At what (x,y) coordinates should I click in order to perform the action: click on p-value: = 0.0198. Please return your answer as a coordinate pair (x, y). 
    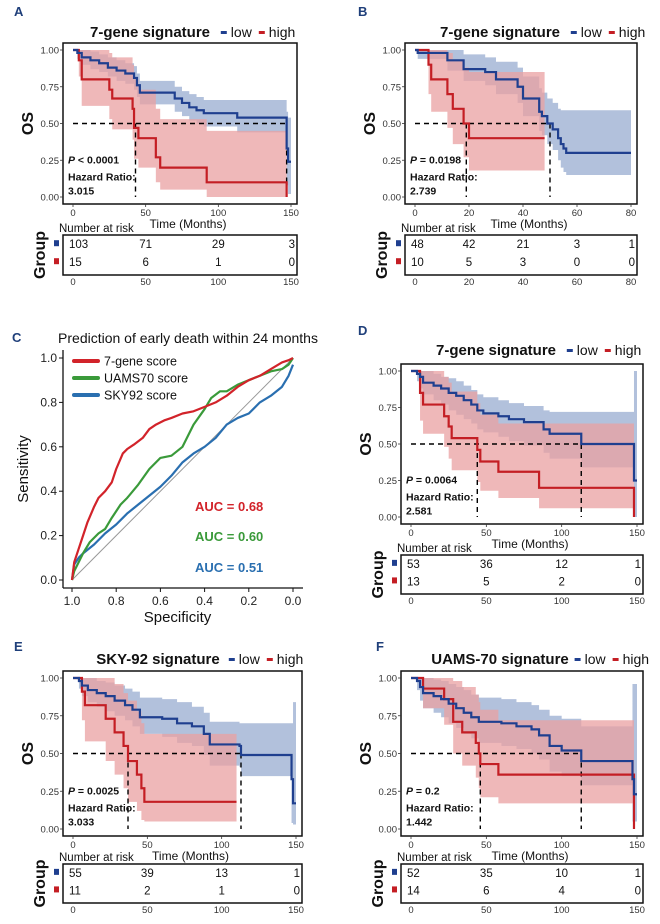
    Looking at the image, I should click on (439, 160).